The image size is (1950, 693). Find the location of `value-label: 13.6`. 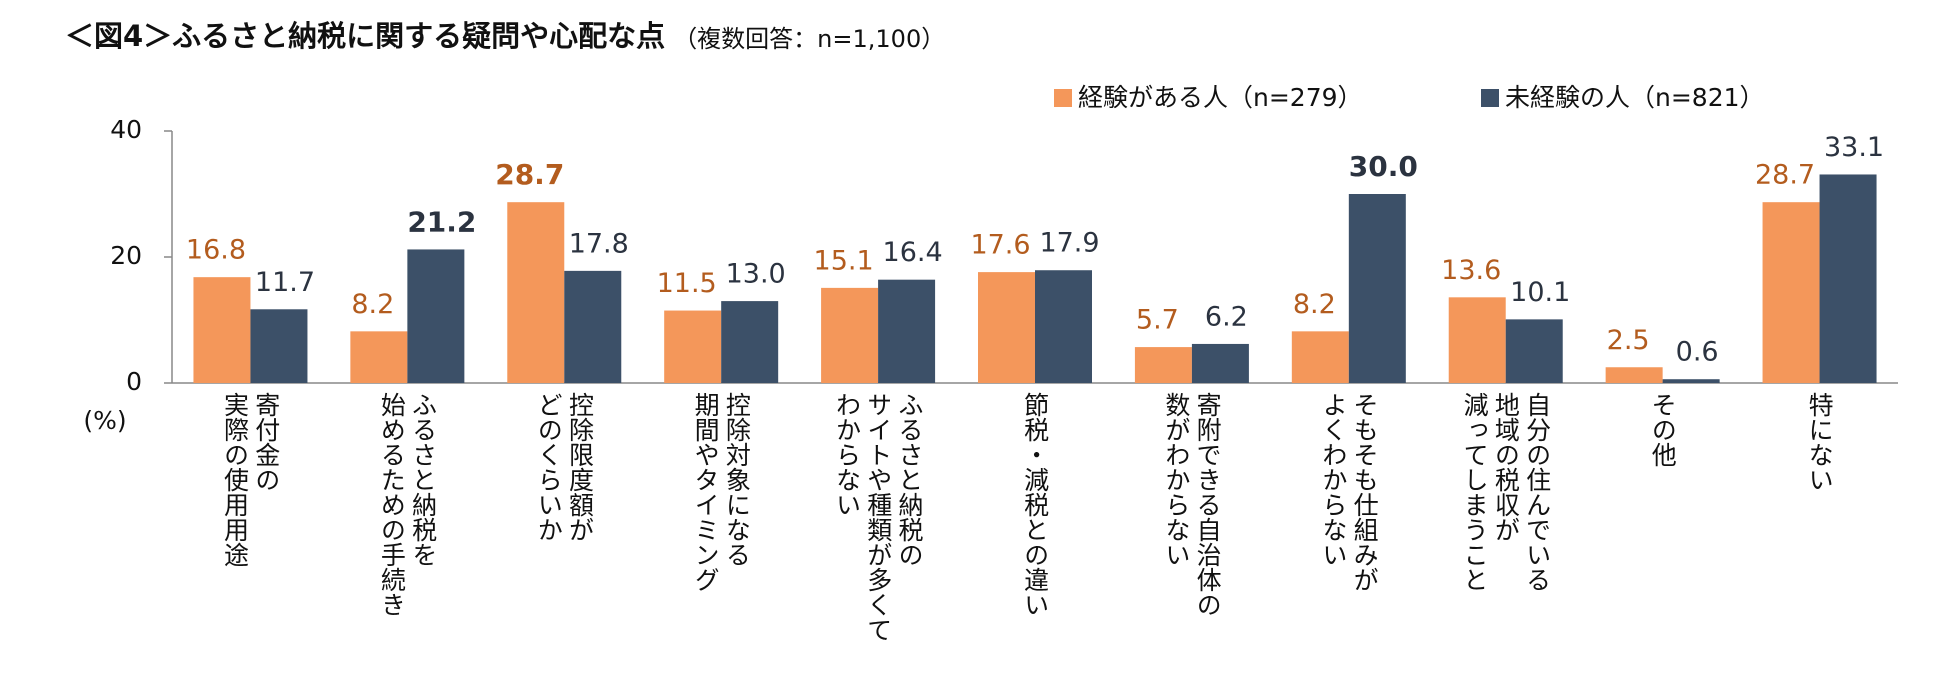

value-label: 13.6 is located at coordinates (1471, 270).